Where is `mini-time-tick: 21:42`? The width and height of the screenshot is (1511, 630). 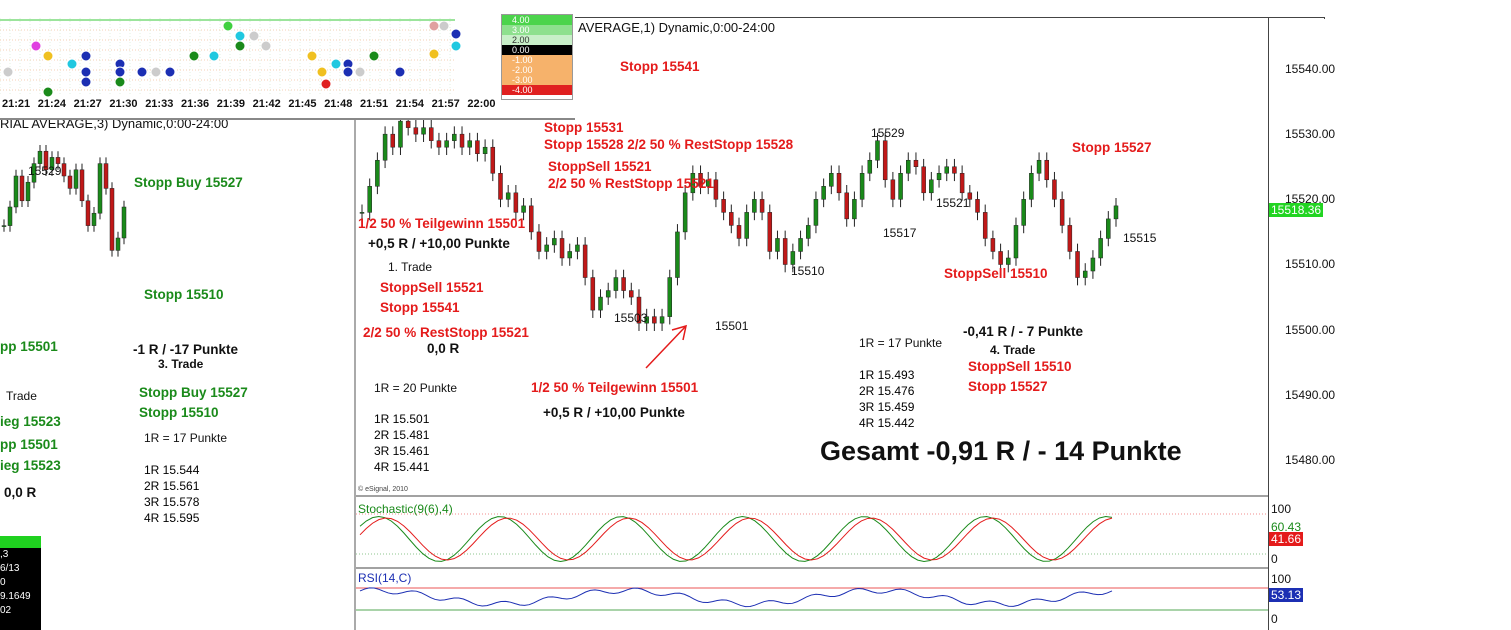
mini-time-tick: 21:42 is located at coordinates (266, 104).